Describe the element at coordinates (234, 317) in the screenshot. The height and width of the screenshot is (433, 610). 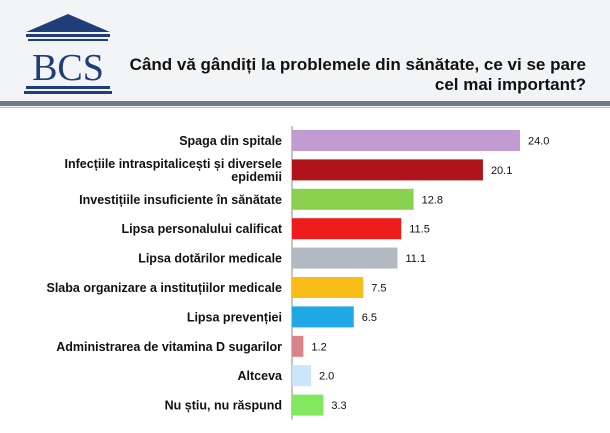
I see `category-label-7: Lipsa prevenției` at that location.